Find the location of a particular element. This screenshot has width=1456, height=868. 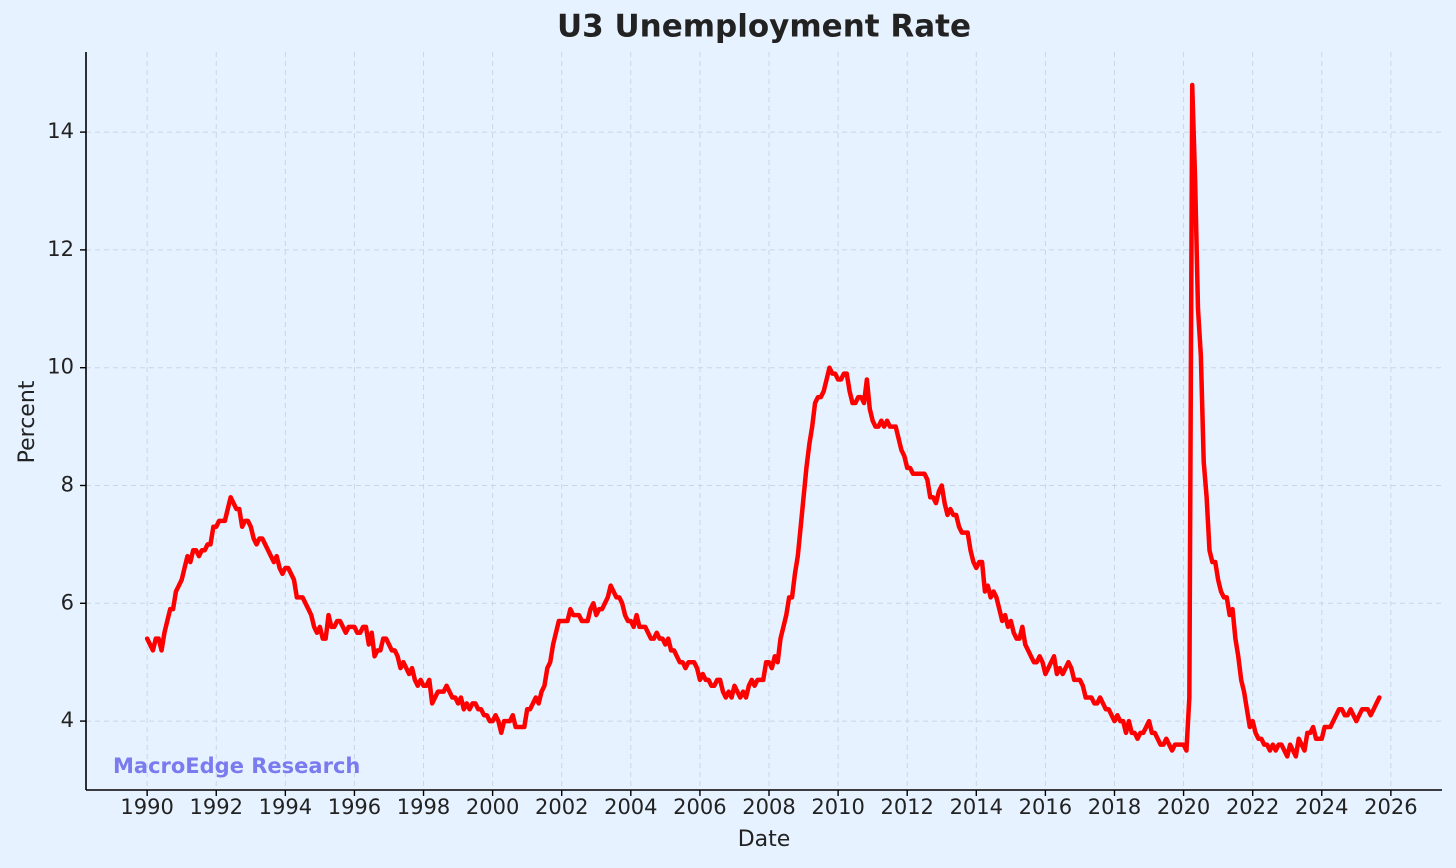

x-tick-label: 2006 is located at coordinates (699, 807).